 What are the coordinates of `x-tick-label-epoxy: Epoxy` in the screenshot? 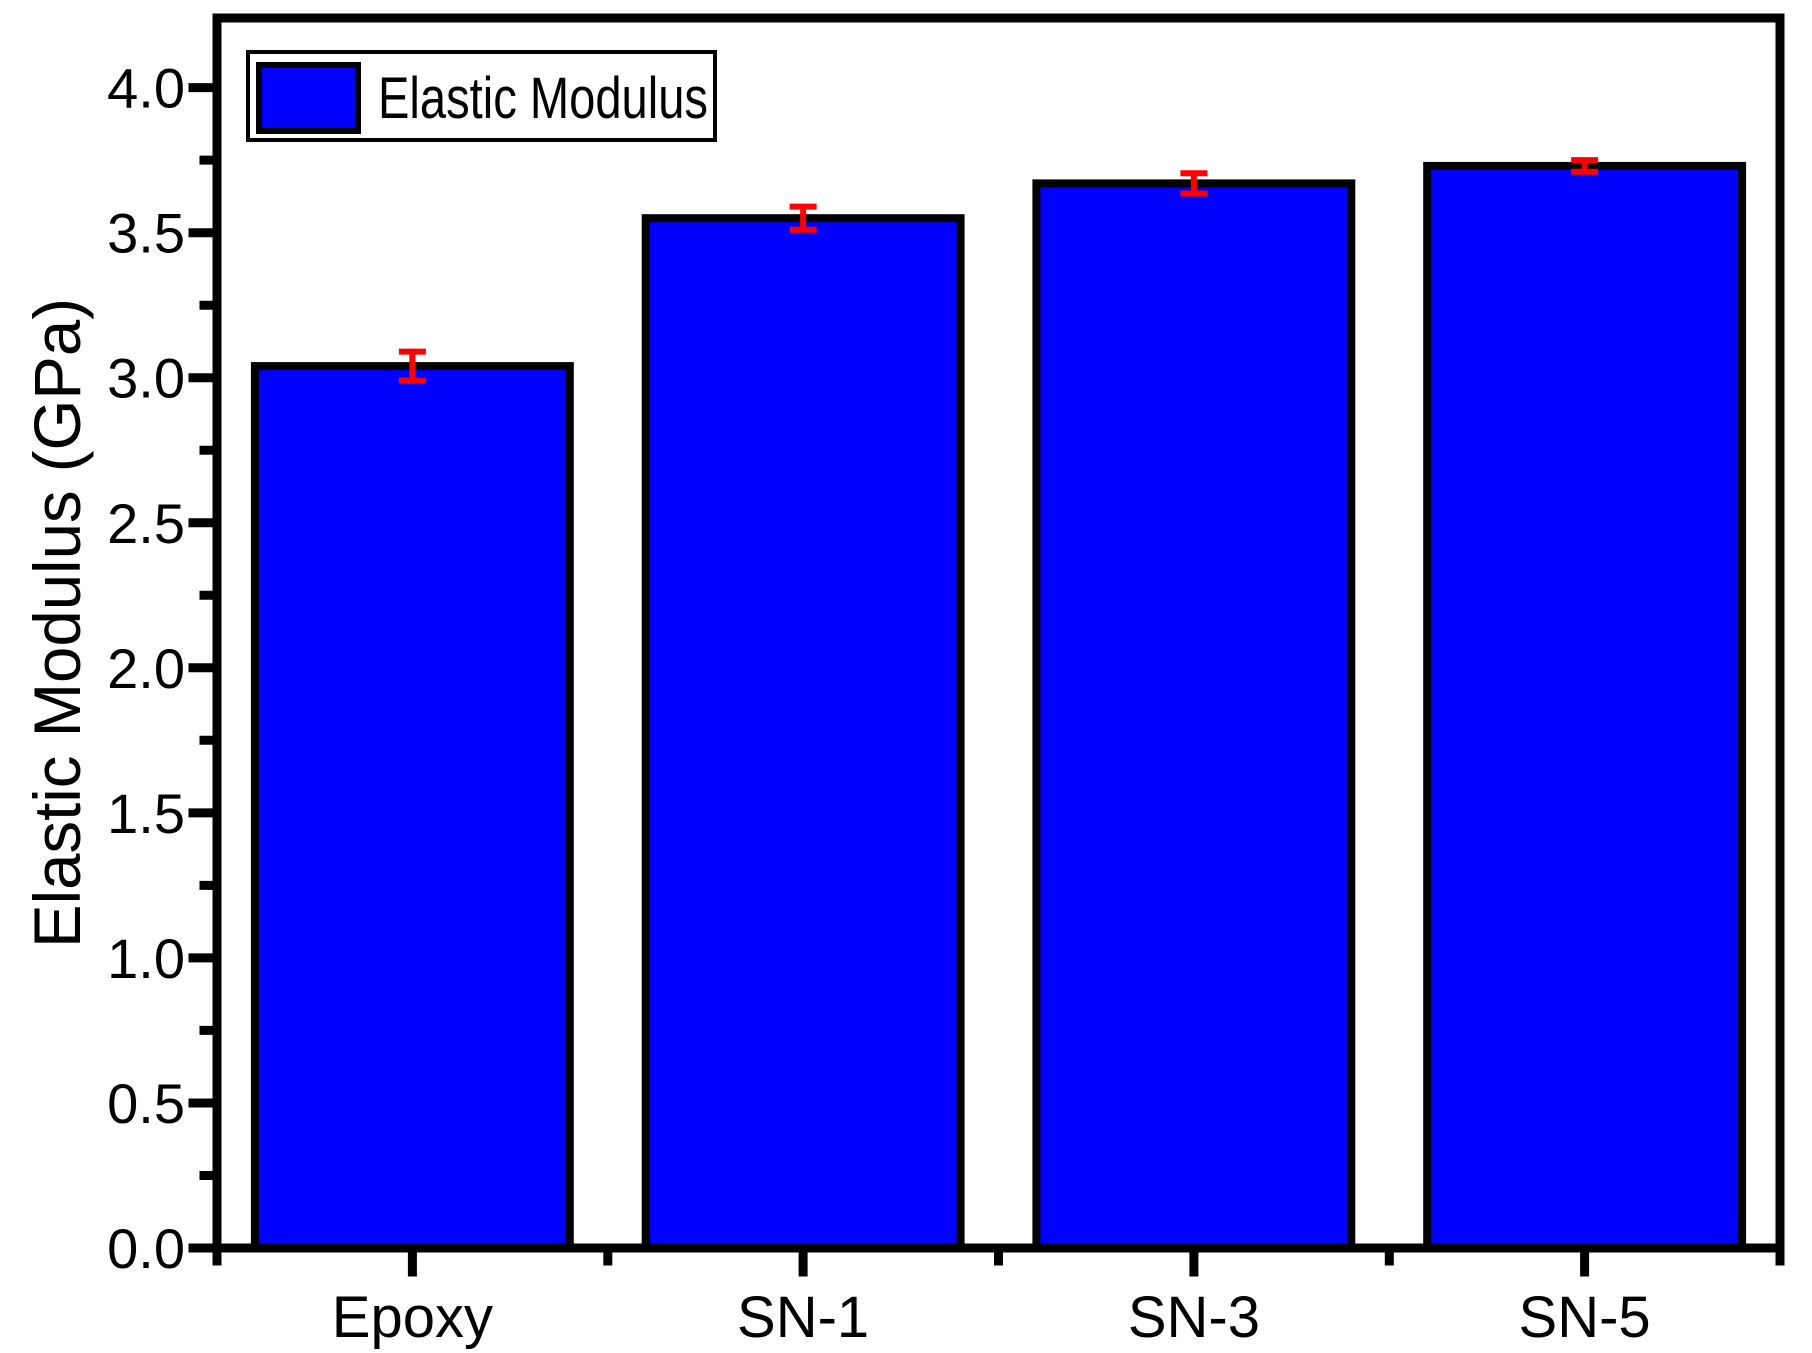 It's located at (412, 1317).